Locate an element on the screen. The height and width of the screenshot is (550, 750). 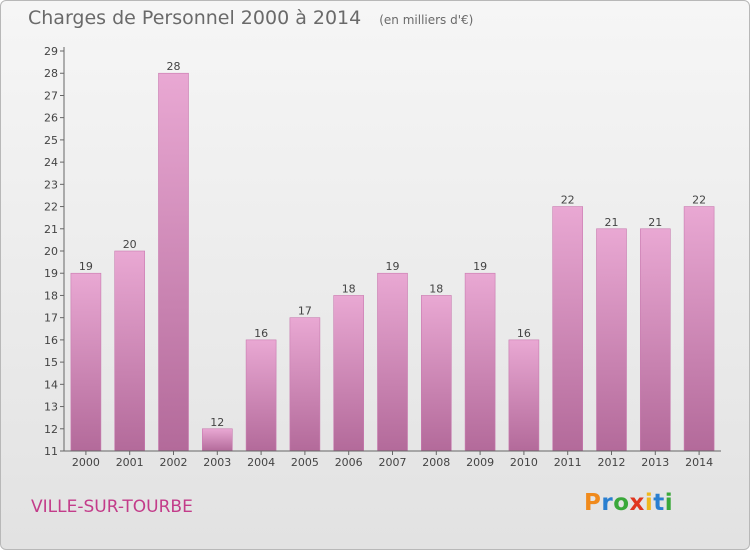
y-tick-label: 24 is located at coordinates (51, 162).